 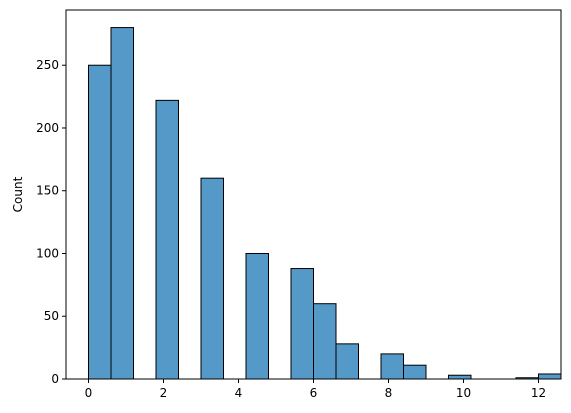 What do you see at coordinates (47, 191) in the screenshot?
I see `y-tick-label: 150` at bounding box center [47, 191].